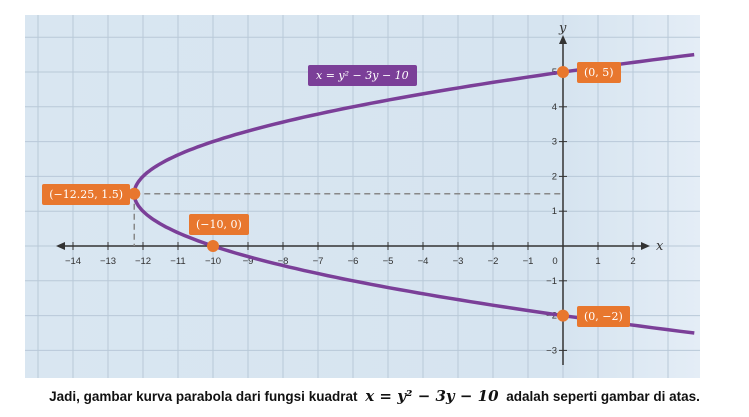 This screenshot has height=417, width=749. I want to click on x-tick-label: −11, so click(177, 261).